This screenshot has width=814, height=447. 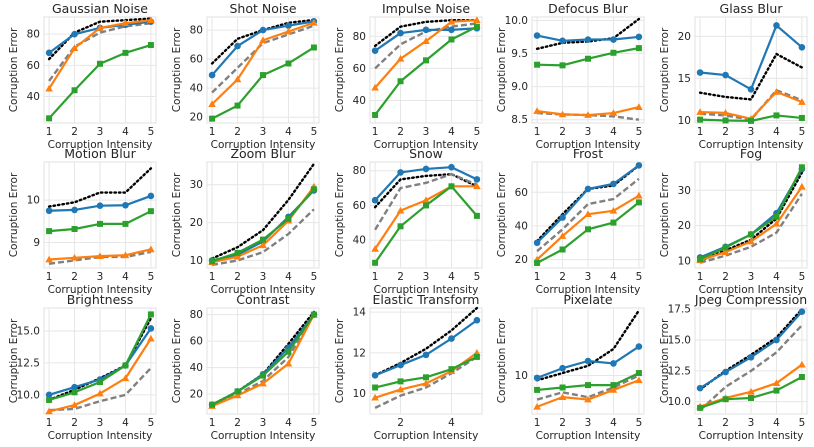 I want to click on chart-title: Elastic Transform, so click(x=426, y=299).